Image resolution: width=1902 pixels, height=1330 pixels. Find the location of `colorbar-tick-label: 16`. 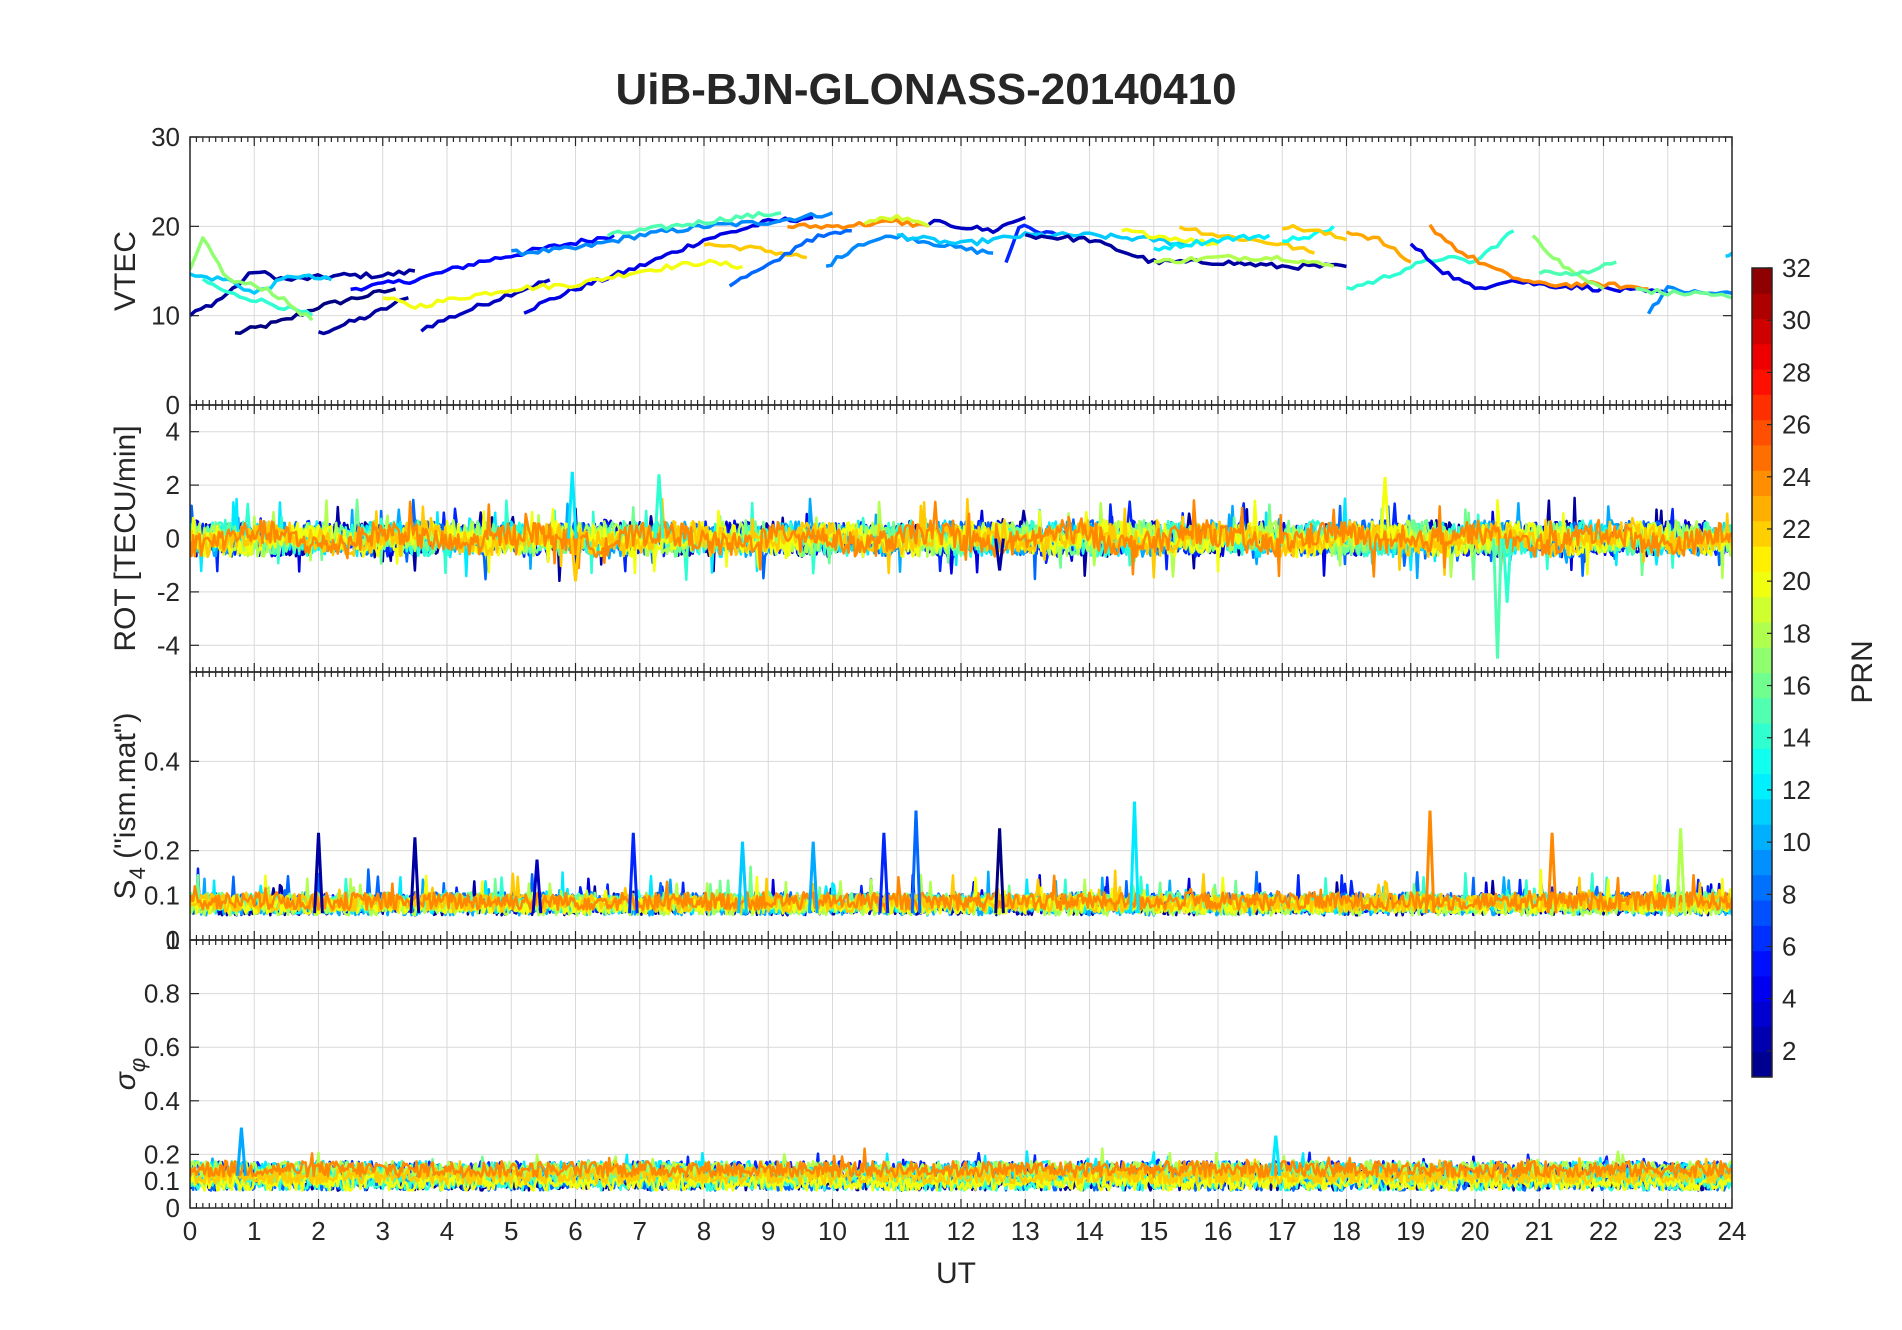

colorbar-tick-label: 16 is located at coordinates (1796, 686).